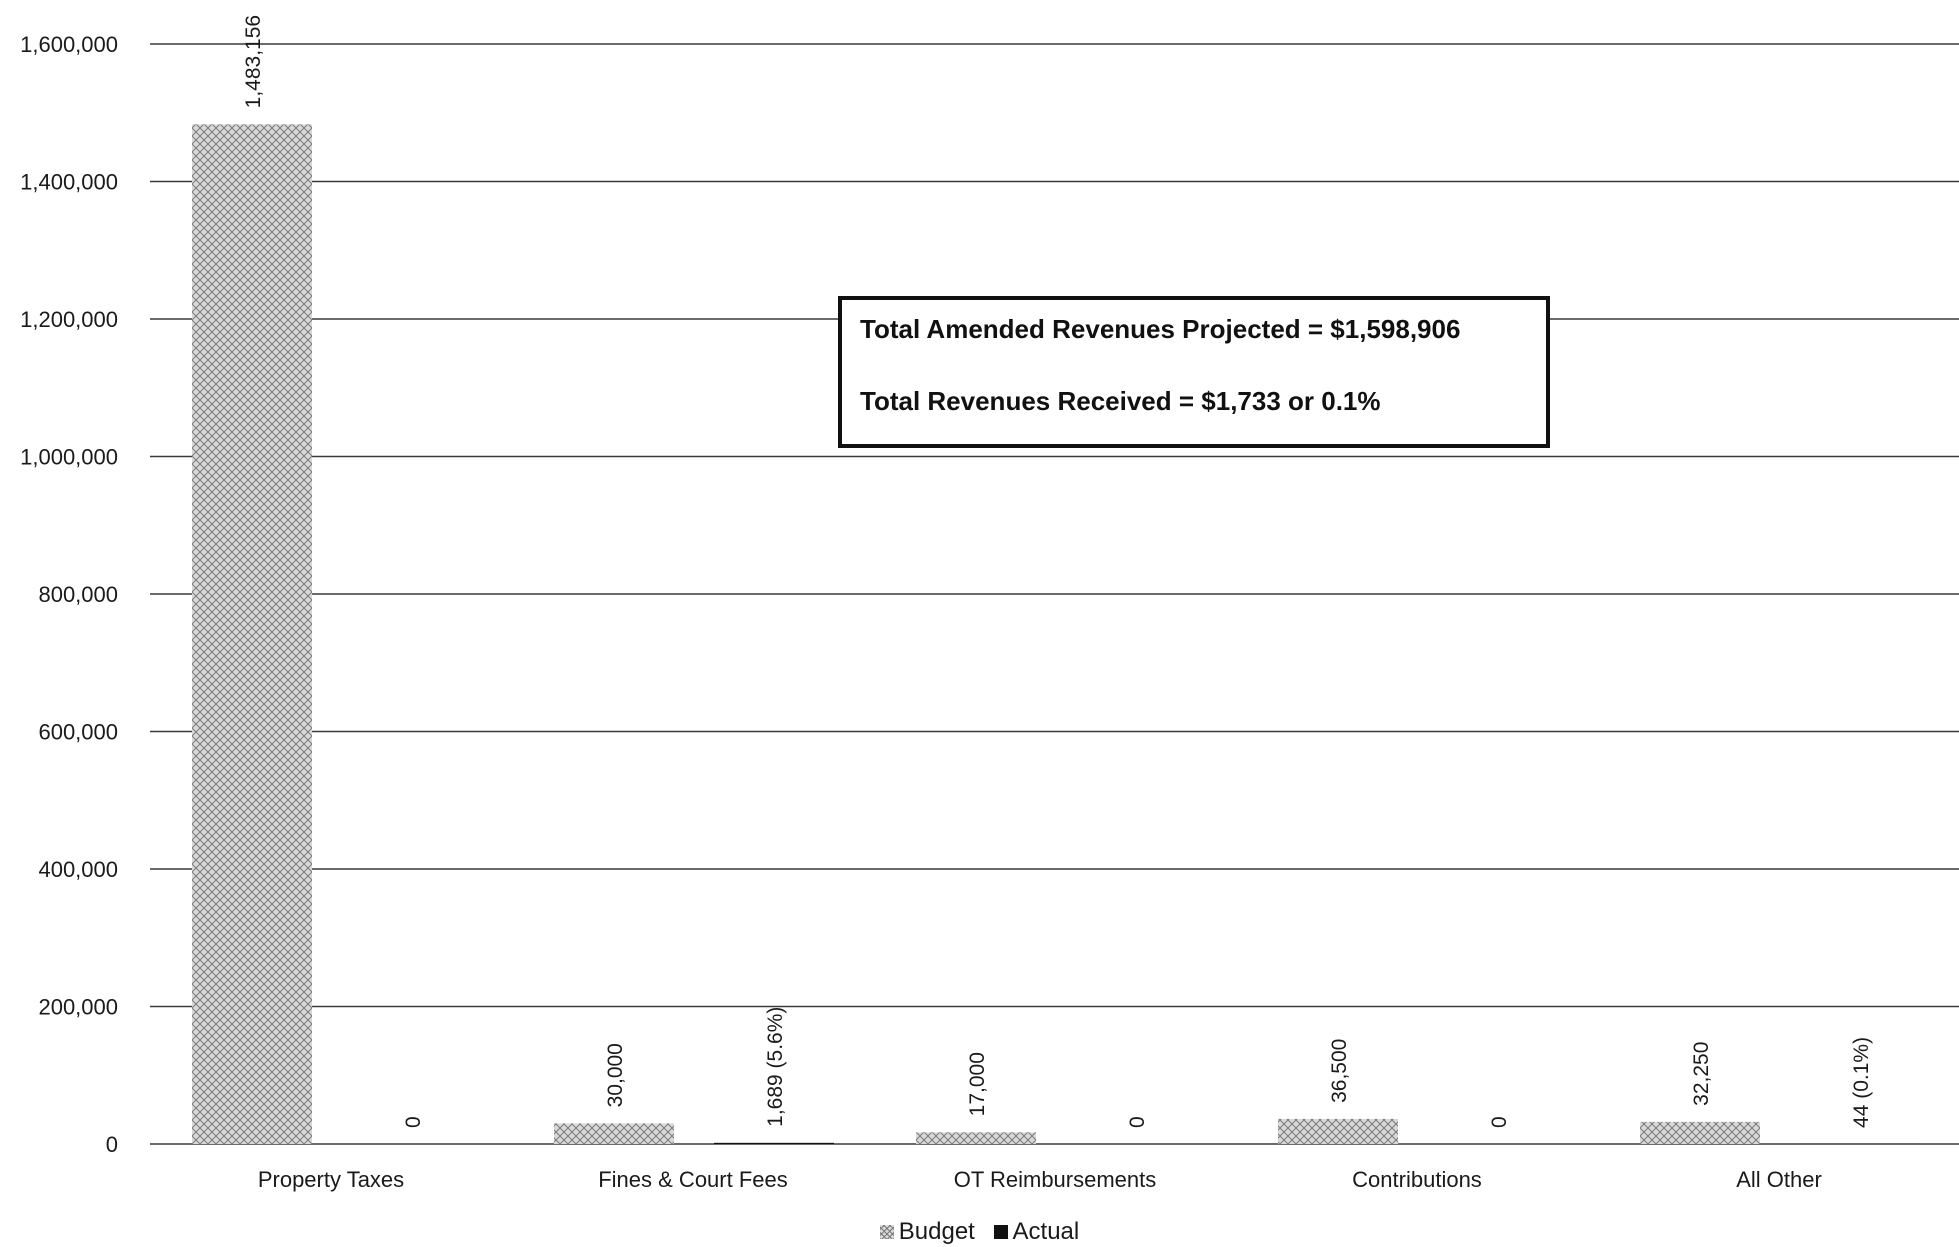  Describe the element at coordinates (253, 61) in the screenshot. I see `data-label-budget: 1,483,156` at that location.